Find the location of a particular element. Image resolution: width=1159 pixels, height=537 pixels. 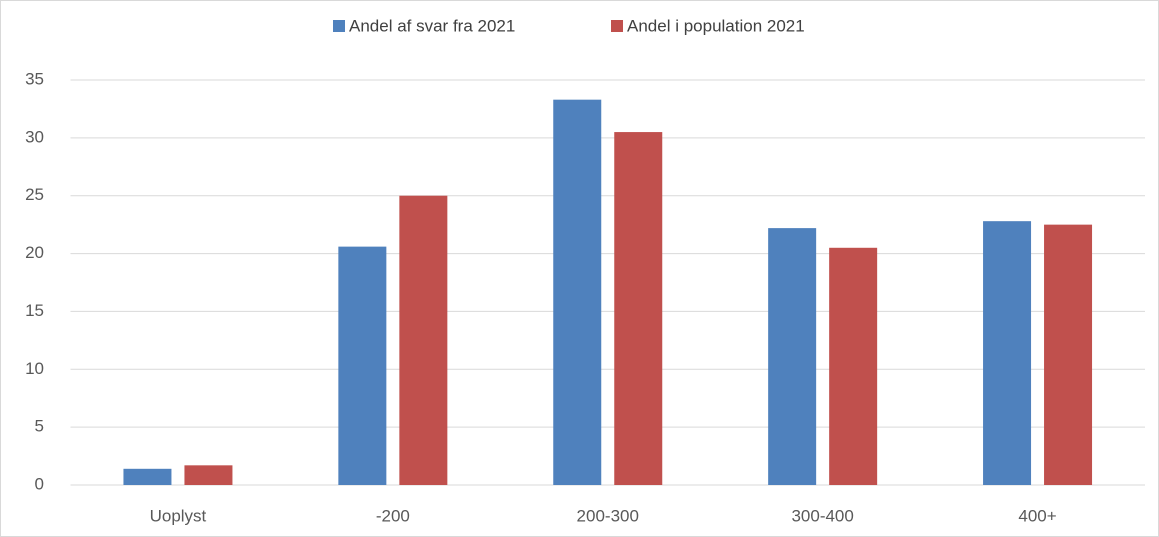

y-tick-label: 0 is located at coordinates (39, 483).